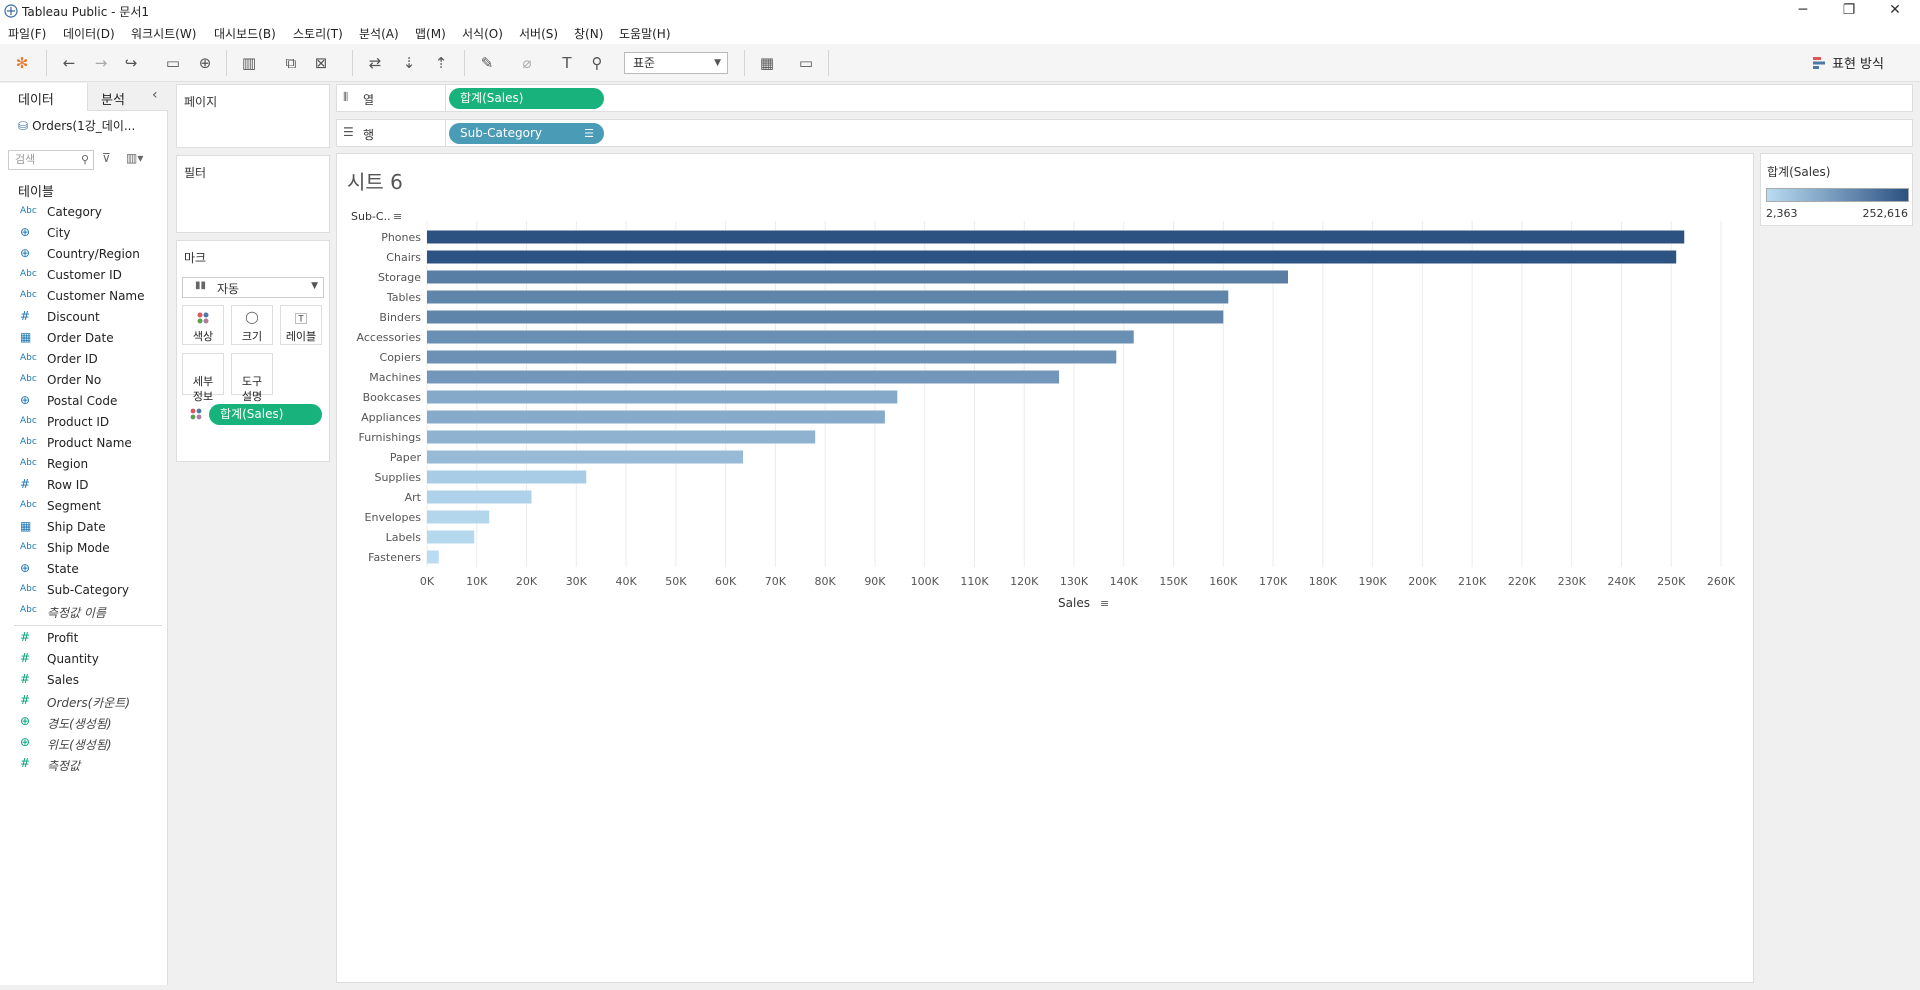  What do you see at coordinates (83, 507) in the screenshot?
I see `field-segment: Abc Segment` at bounding box center [83, 507].